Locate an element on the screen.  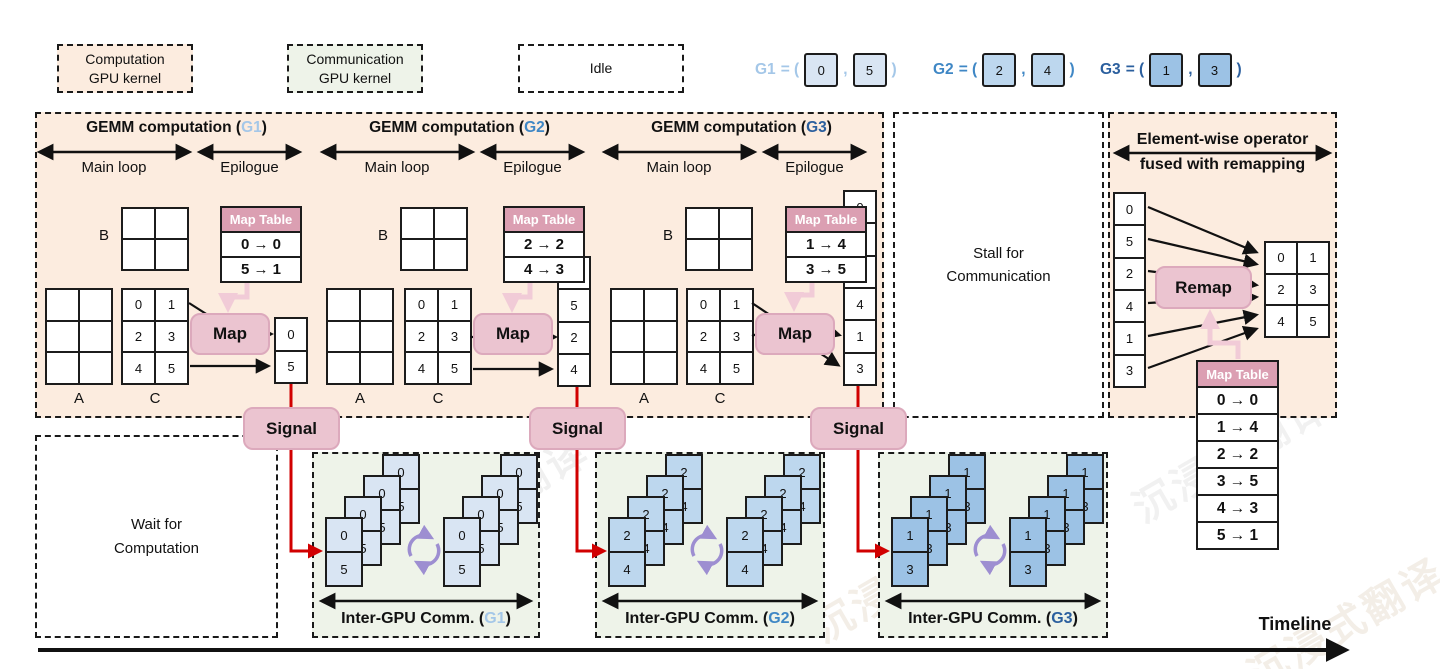
group-eq: = ( is located at coordinates (790, 69).